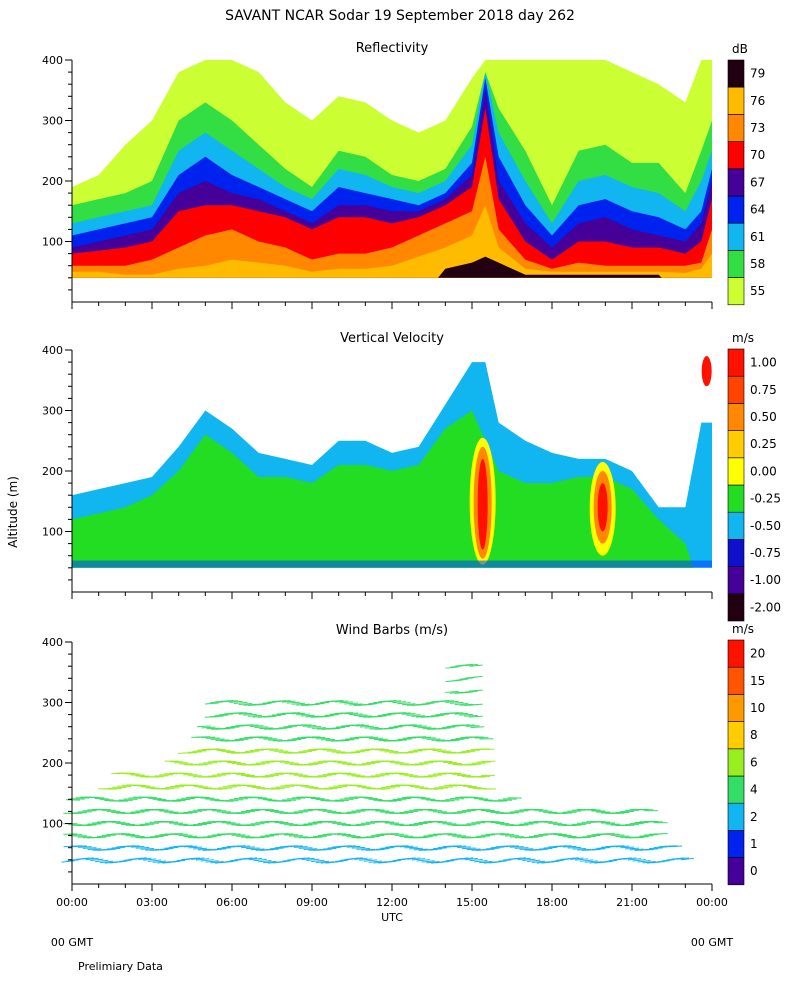 The width and height of the screenshot is (800, 1000). What do you see at coordinates (757, 210) in the screenshot?
I see `colorbar-label: 64` at bounding box center [757, 210].